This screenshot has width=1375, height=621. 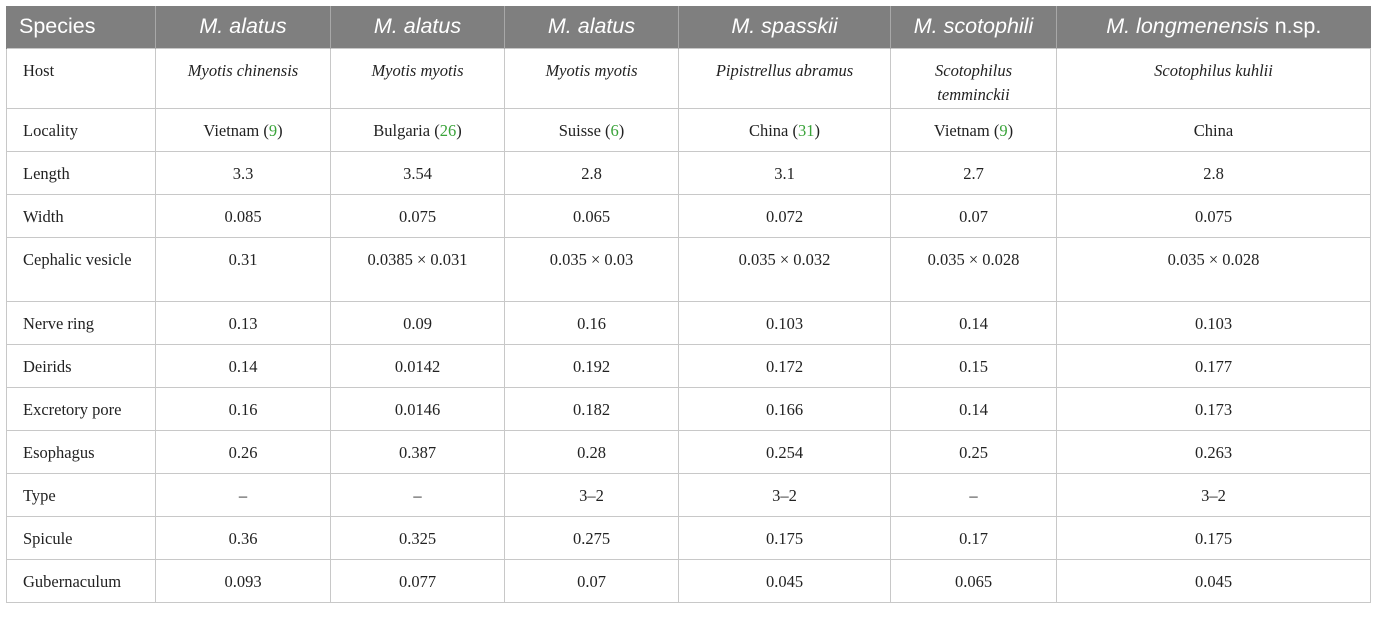 What do you see at coordinates (243, 580) in the screenshot?
I see `value-cell: 0.093` at bounding box center [243, 580].